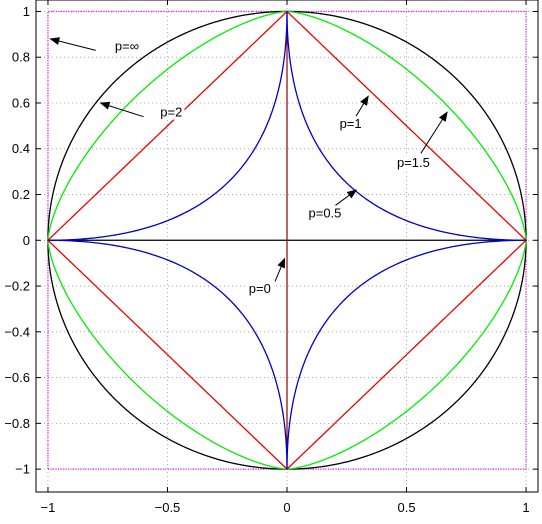  I want to click on x-tick-label-4: 1, so click(525, 507).